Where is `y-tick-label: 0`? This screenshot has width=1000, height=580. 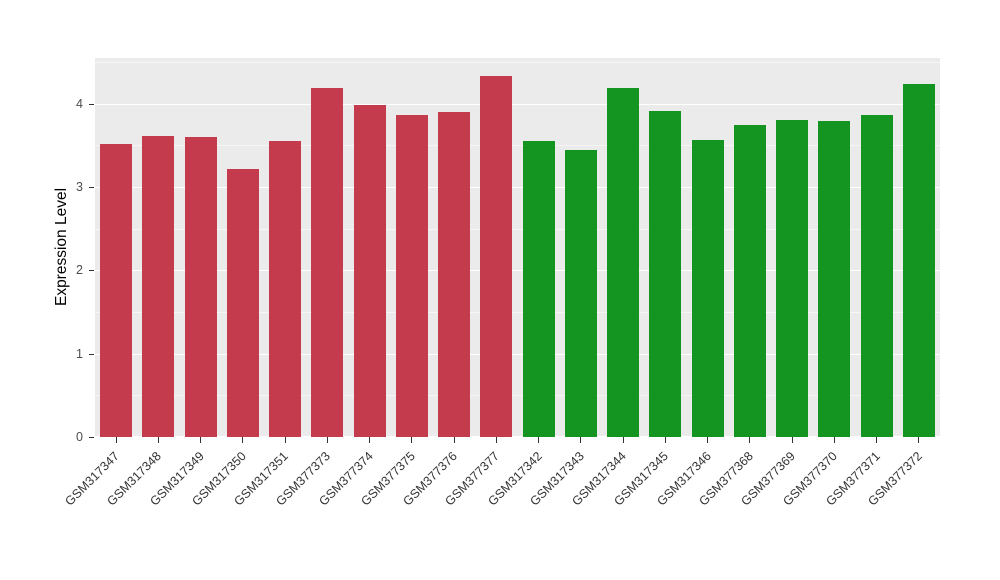 y-tick-label: 0 is located at coordinates (79, 437).